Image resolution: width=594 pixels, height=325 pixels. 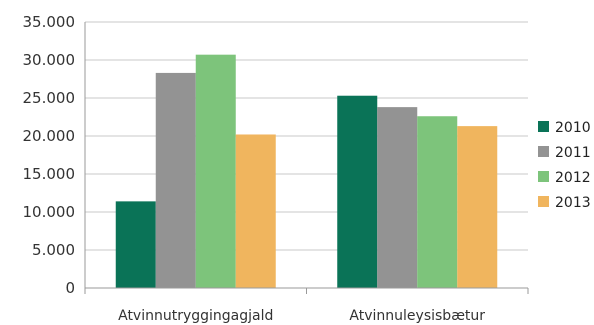 I want to click on legend-label: 2013, so click(x=573, y=203).